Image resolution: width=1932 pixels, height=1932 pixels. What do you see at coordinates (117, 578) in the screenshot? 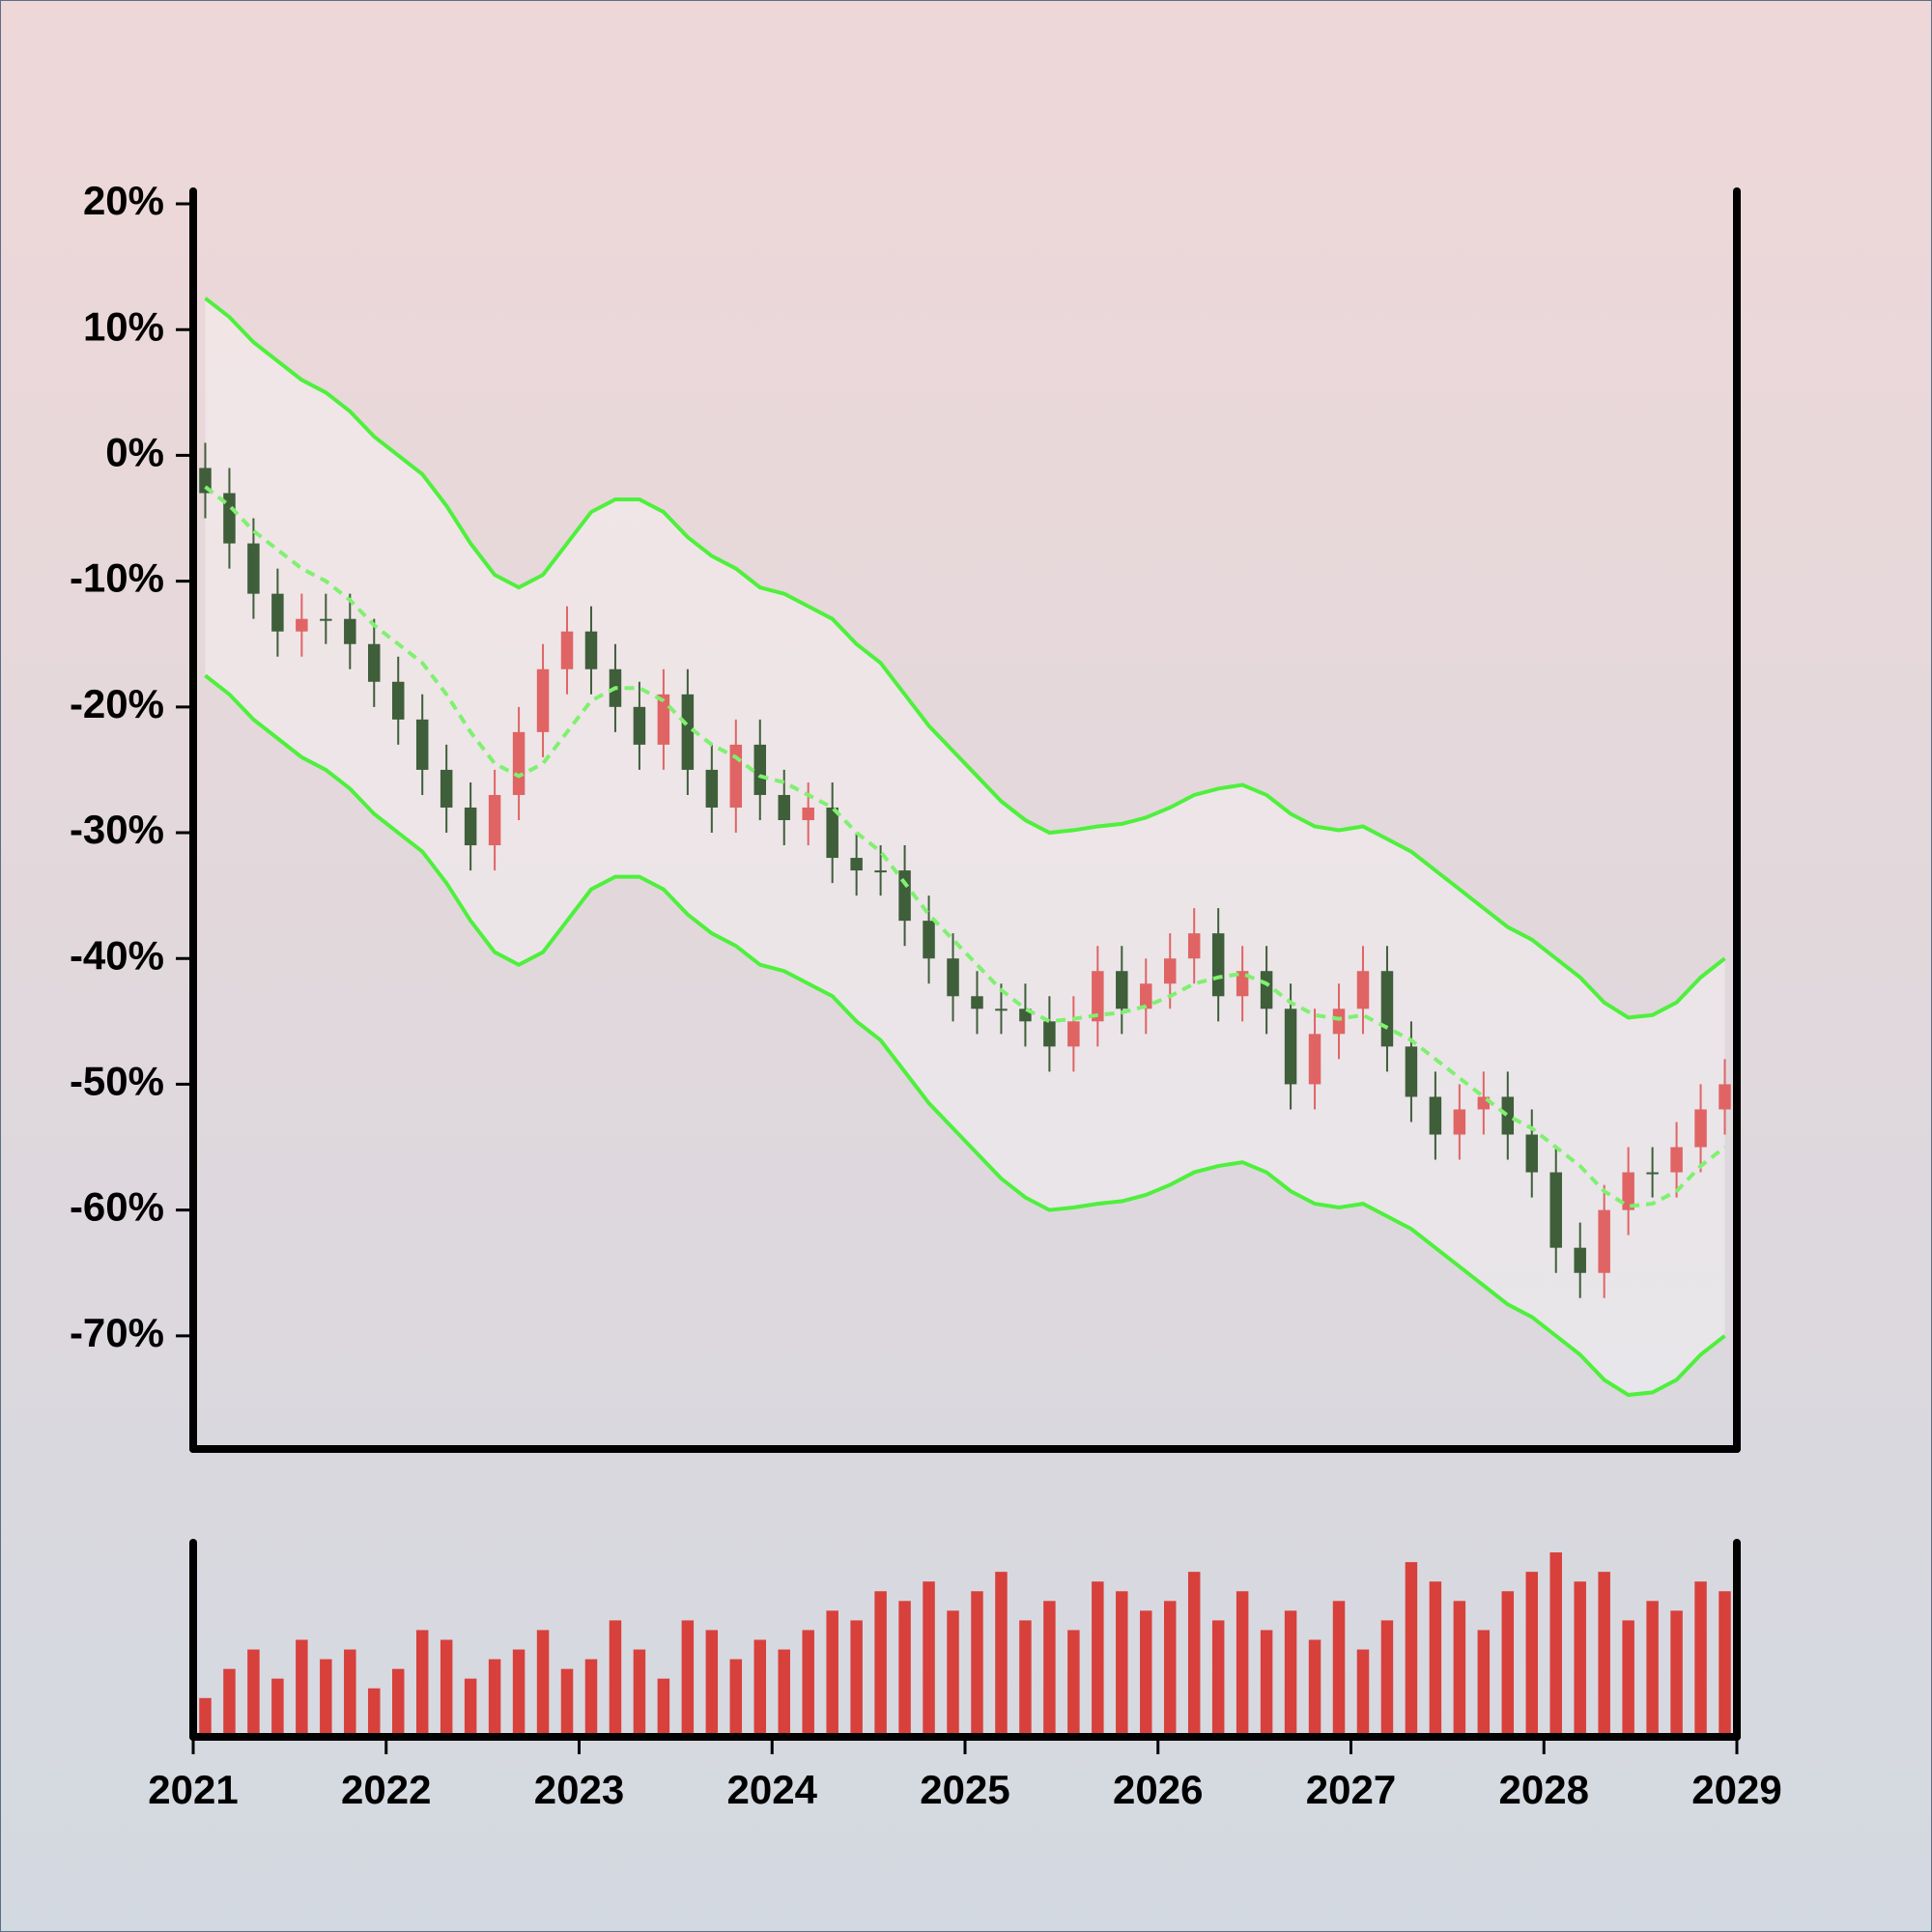
I see `y-tick-label: -10%` at bounding box center [117, 578].